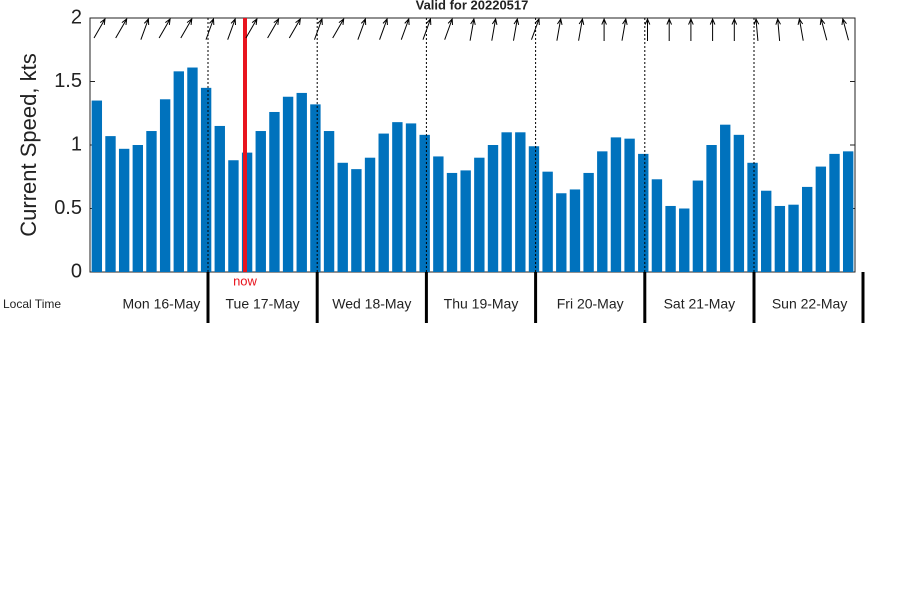 This screenshot has width=900, height=600. Describe the element at coordinates (263, 304) in the screenshot. I see `day-label: Tue 17-May` at that location.